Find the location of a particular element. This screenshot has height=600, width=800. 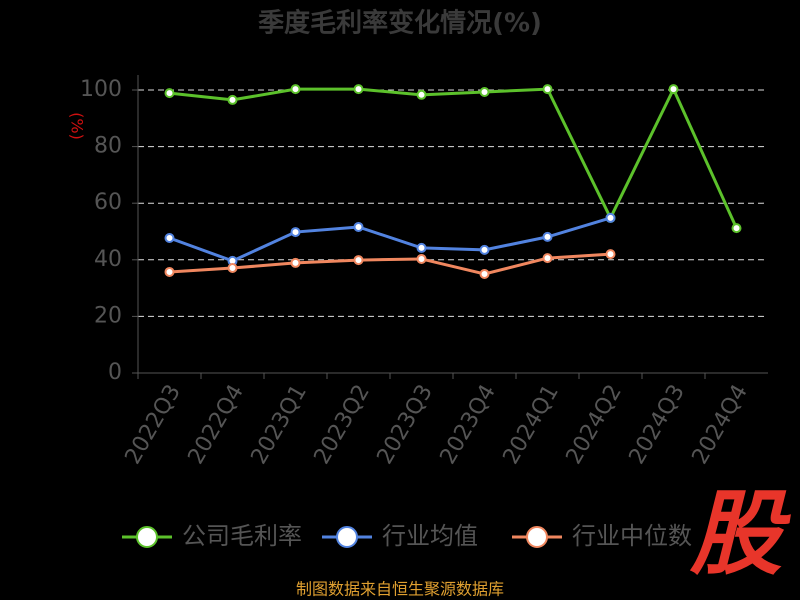

x-tick-label: 2022Q4 is located at coordinates (216, 425).